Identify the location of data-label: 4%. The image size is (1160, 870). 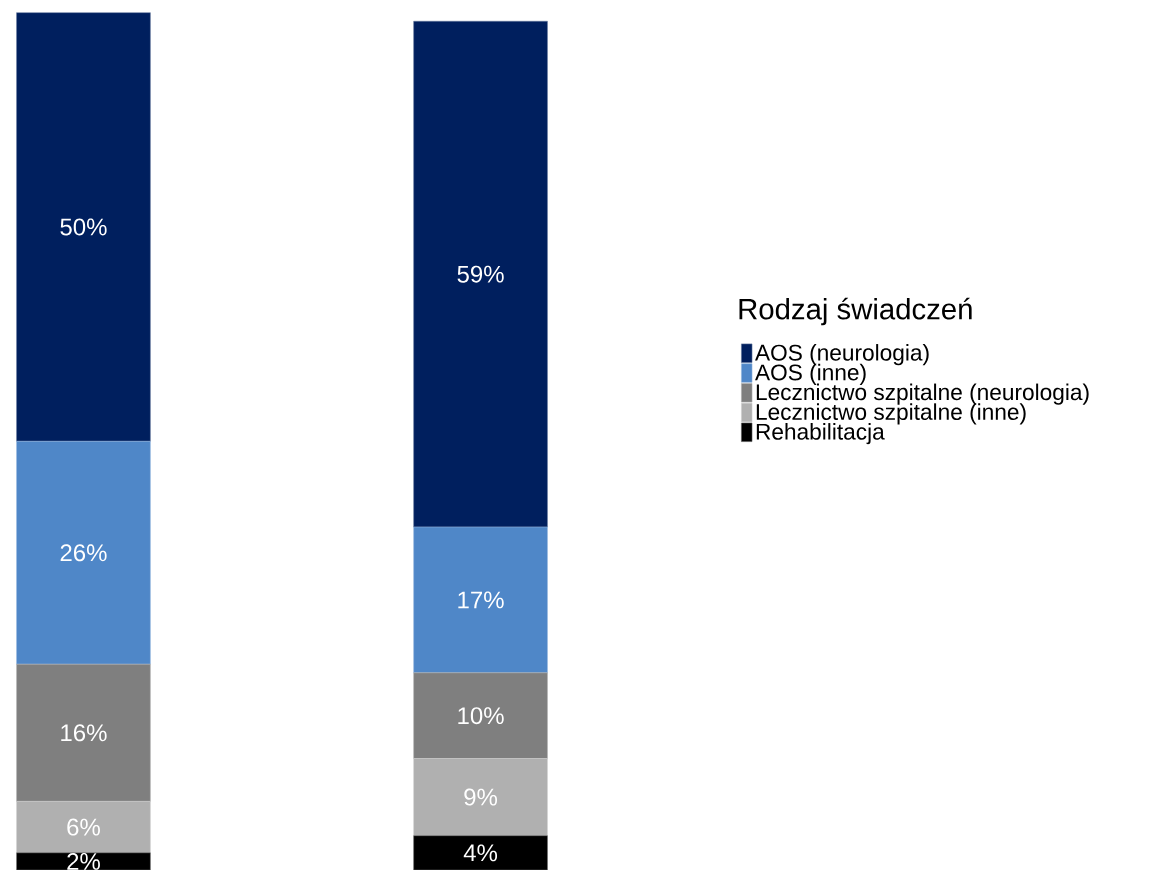
(480, 853).